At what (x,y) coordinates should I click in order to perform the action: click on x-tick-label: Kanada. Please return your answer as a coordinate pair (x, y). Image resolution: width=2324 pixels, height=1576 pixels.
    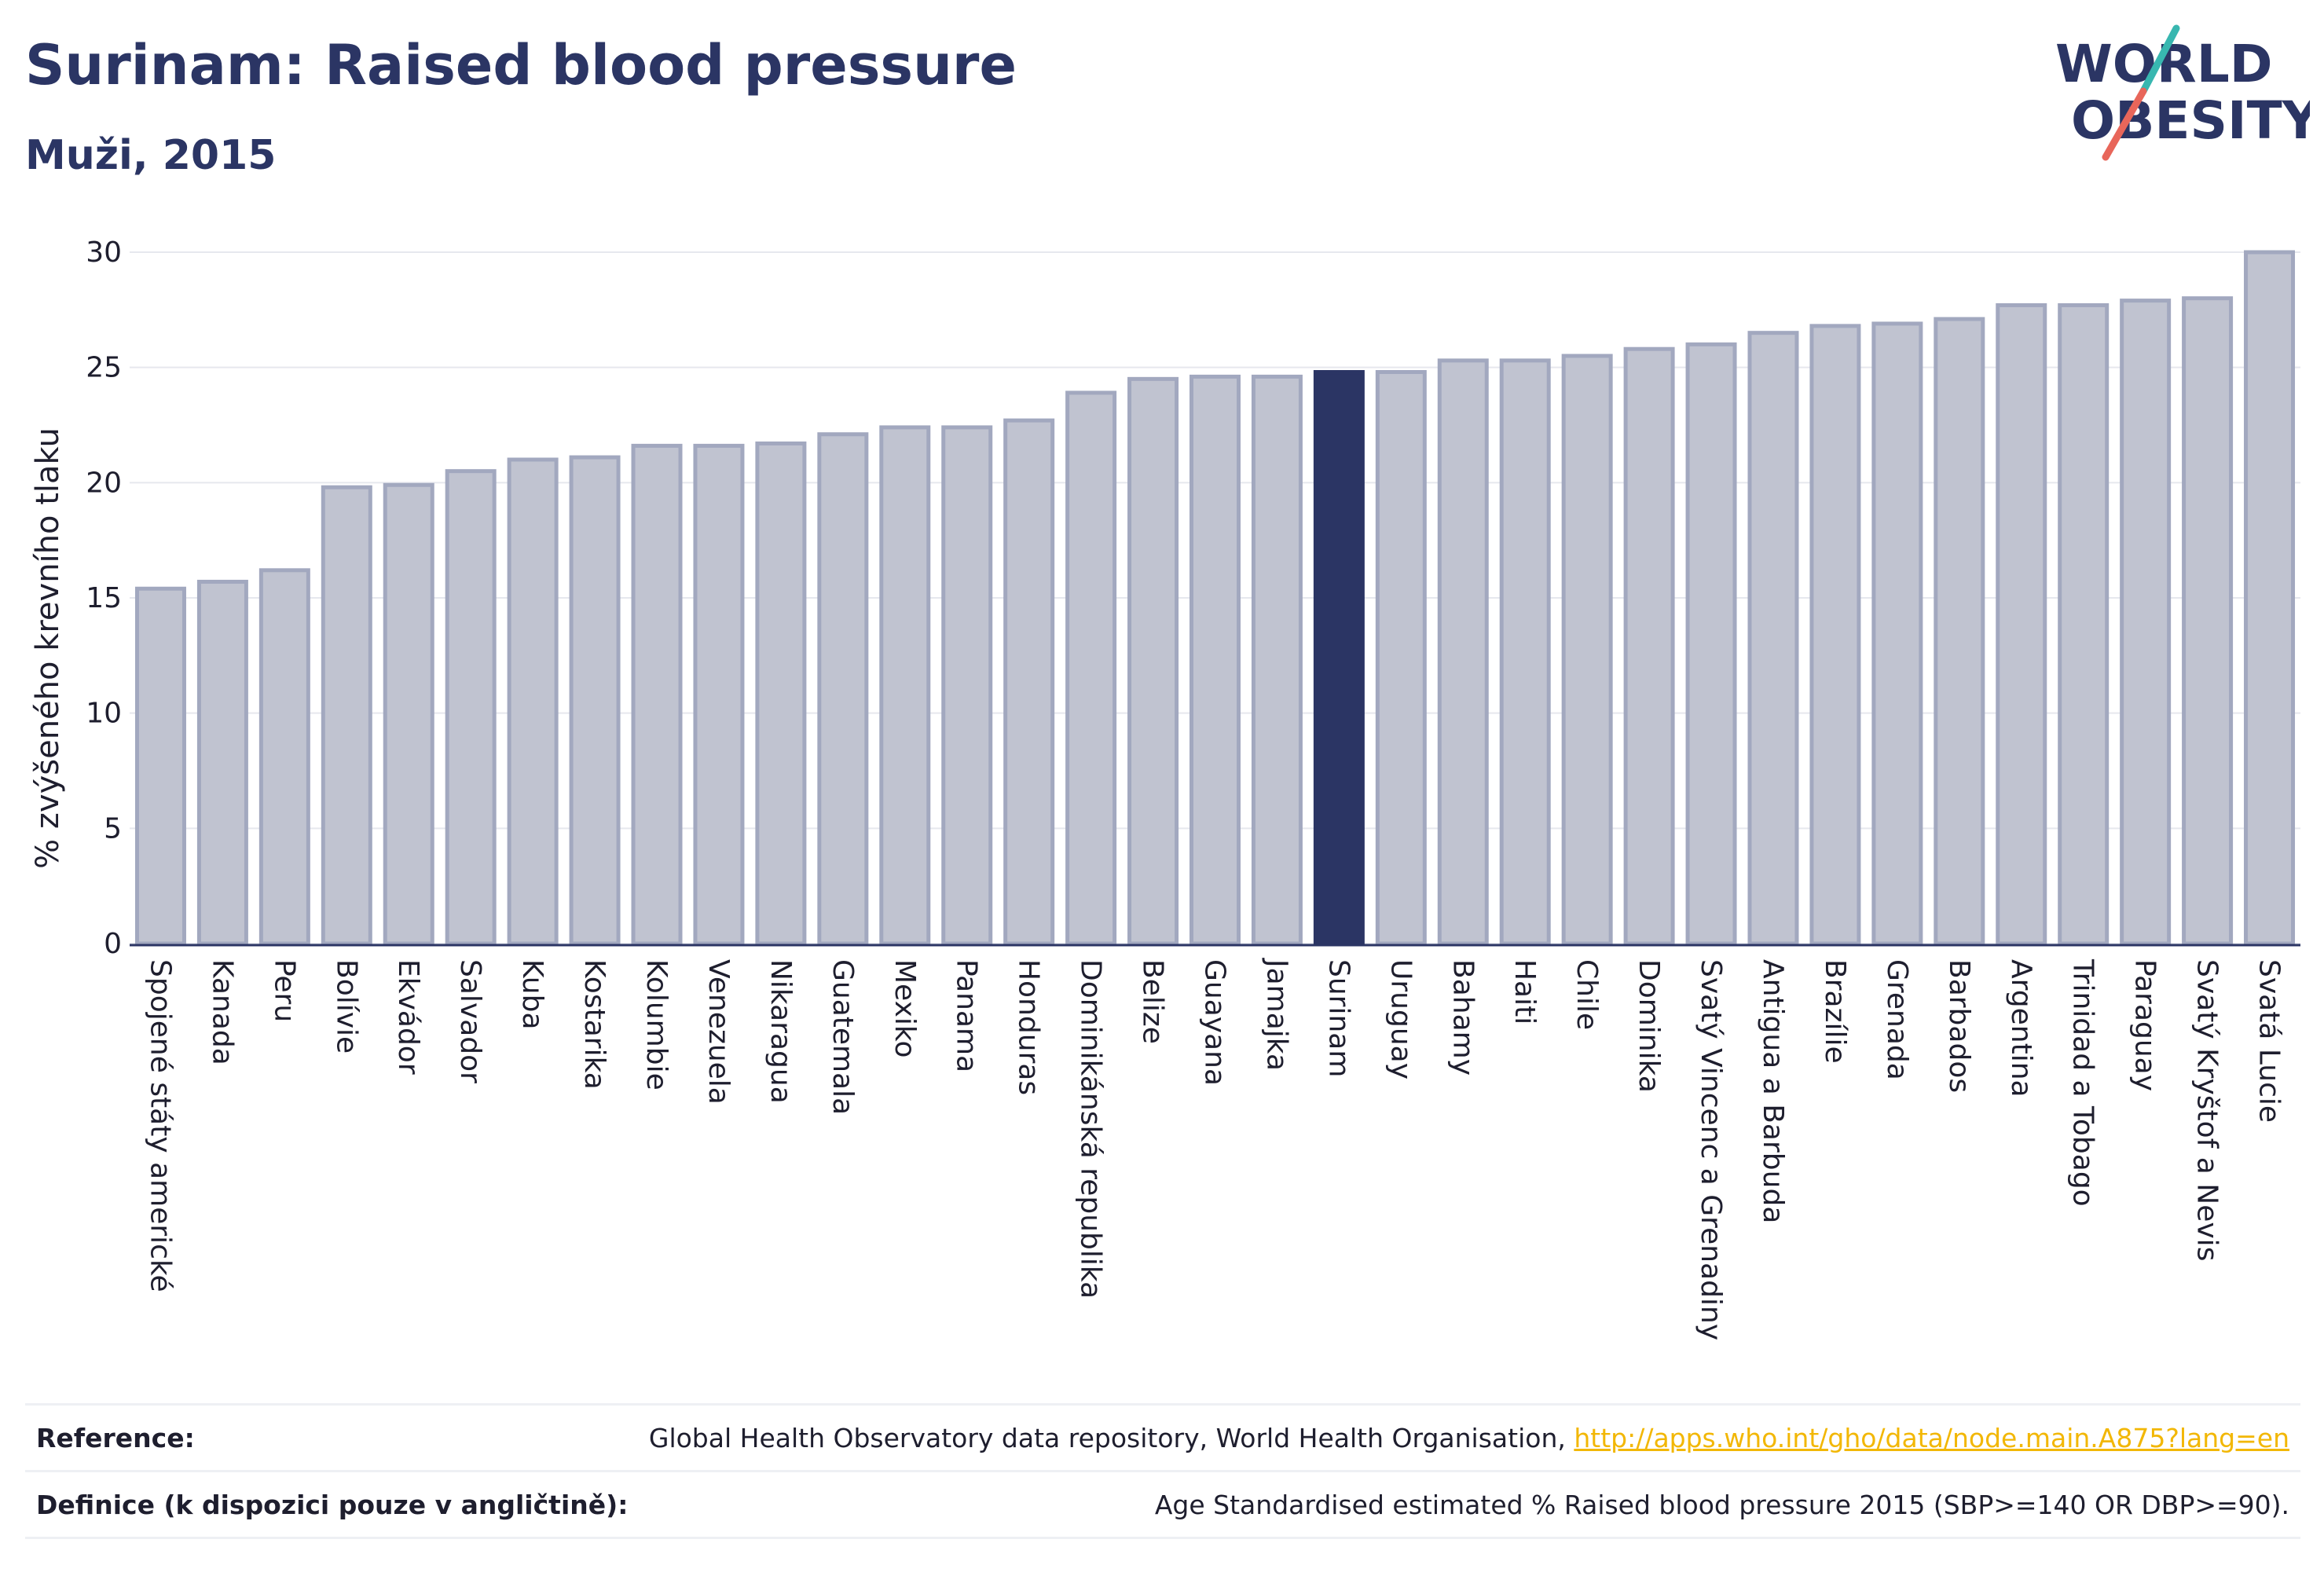
    Looking at the image, I should click on (222, 1012).